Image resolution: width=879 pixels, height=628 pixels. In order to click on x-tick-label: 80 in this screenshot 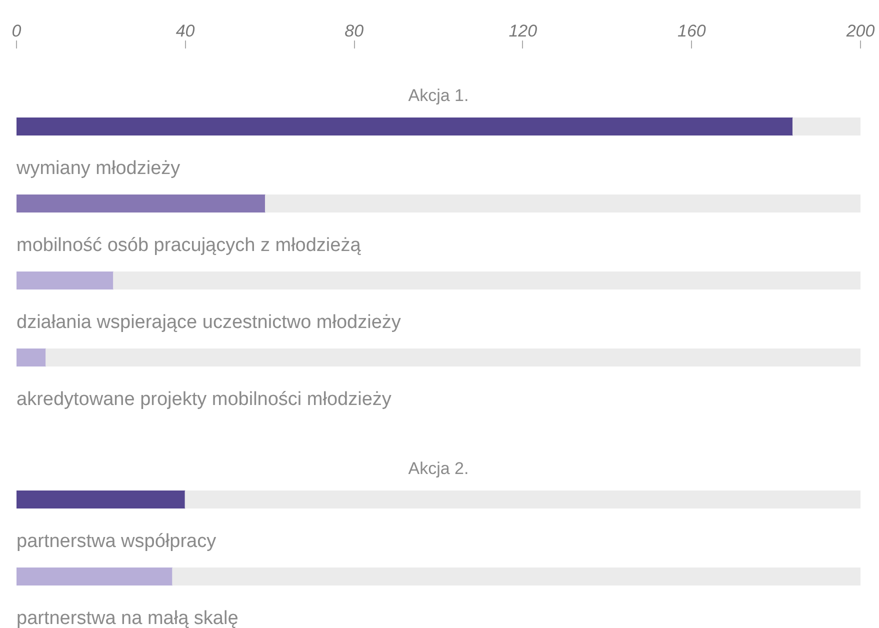, I will do `click(354, 31)`.